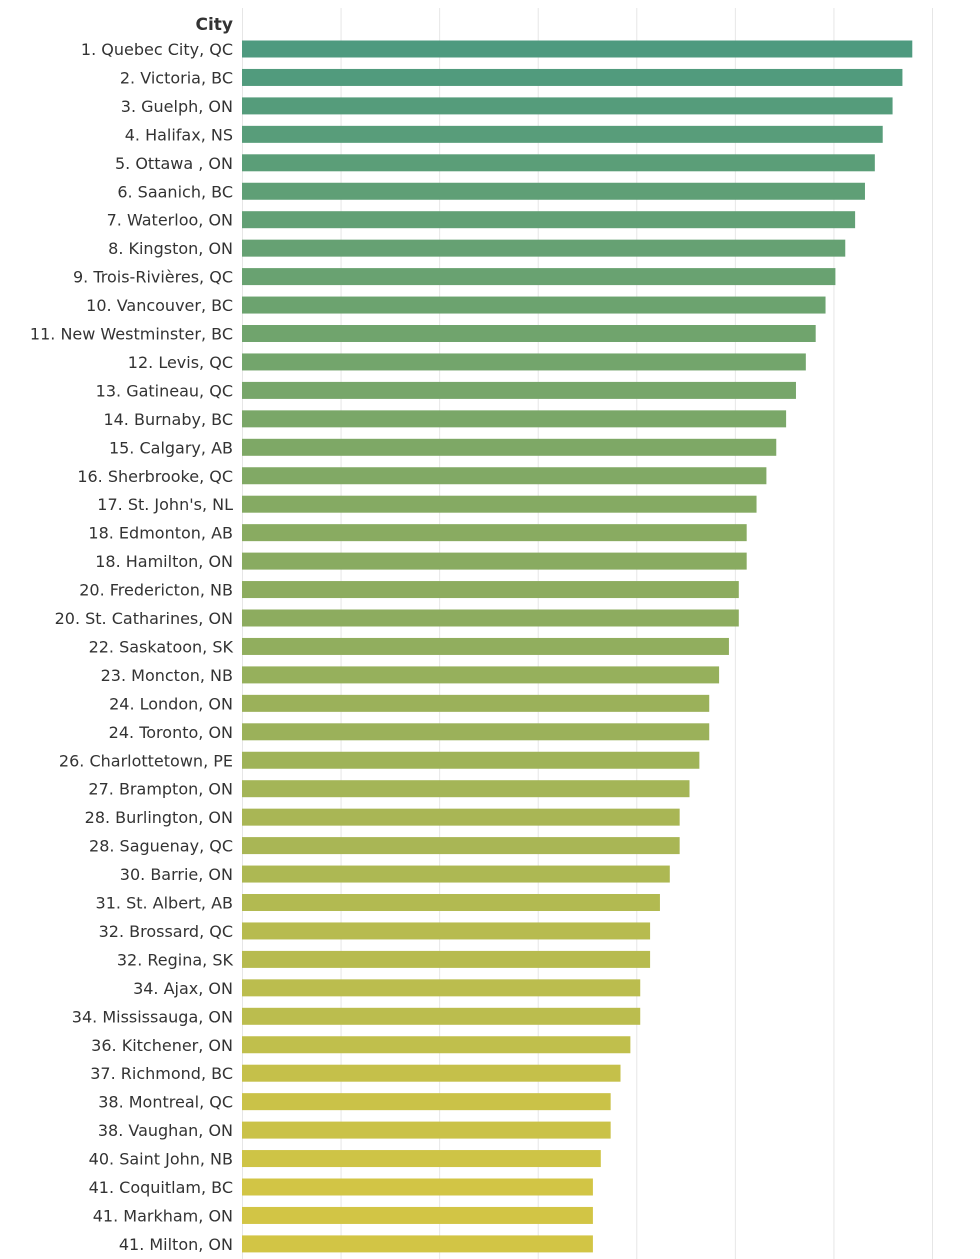 This screenshot has width=980, height=1259. I want to click on category-label: 11. New Westminster, BC, so click(131, 334).